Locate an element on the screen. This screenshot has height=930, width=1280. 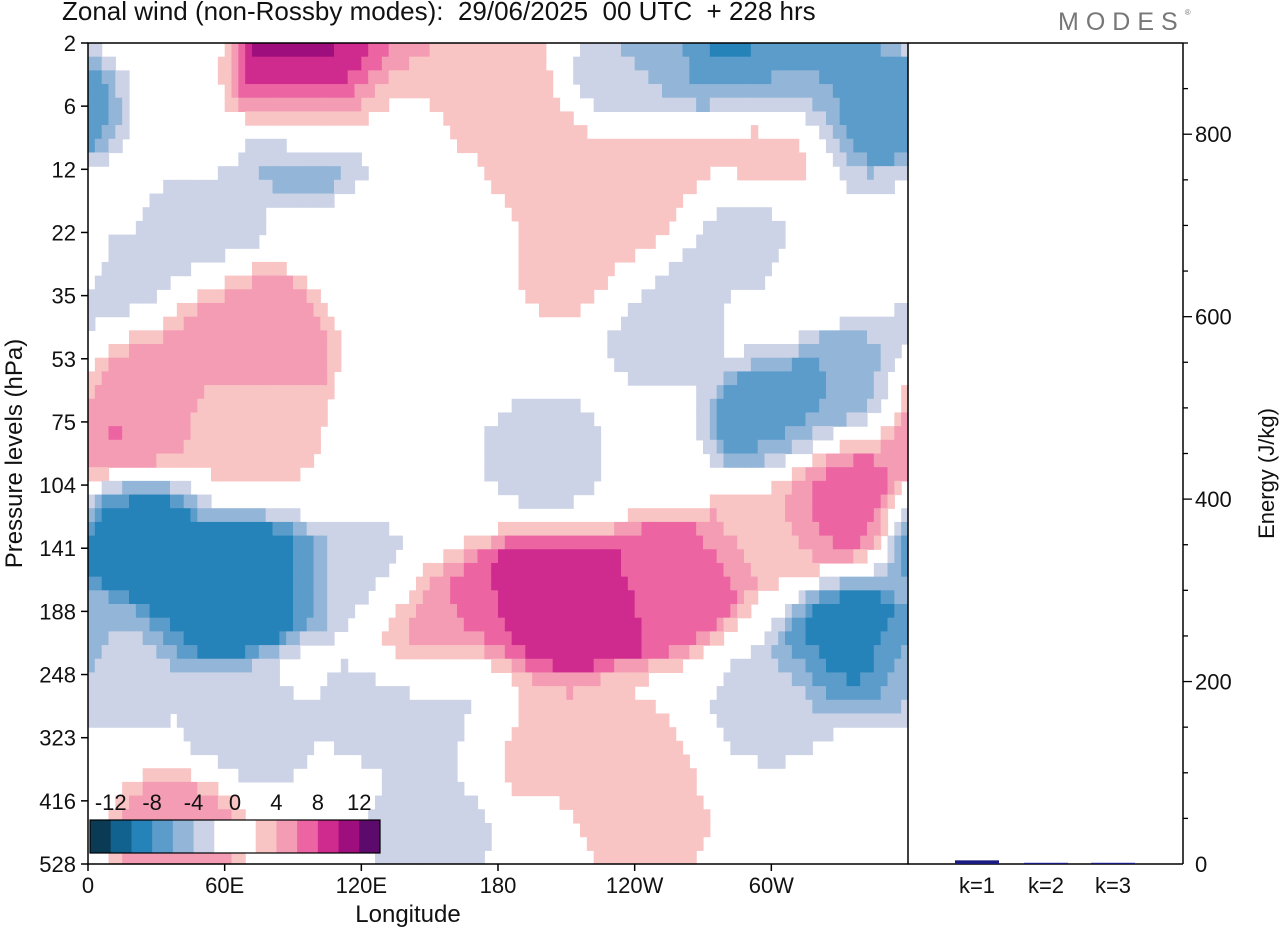
y-tick-label: 75 is located at coordinates (64, 422).